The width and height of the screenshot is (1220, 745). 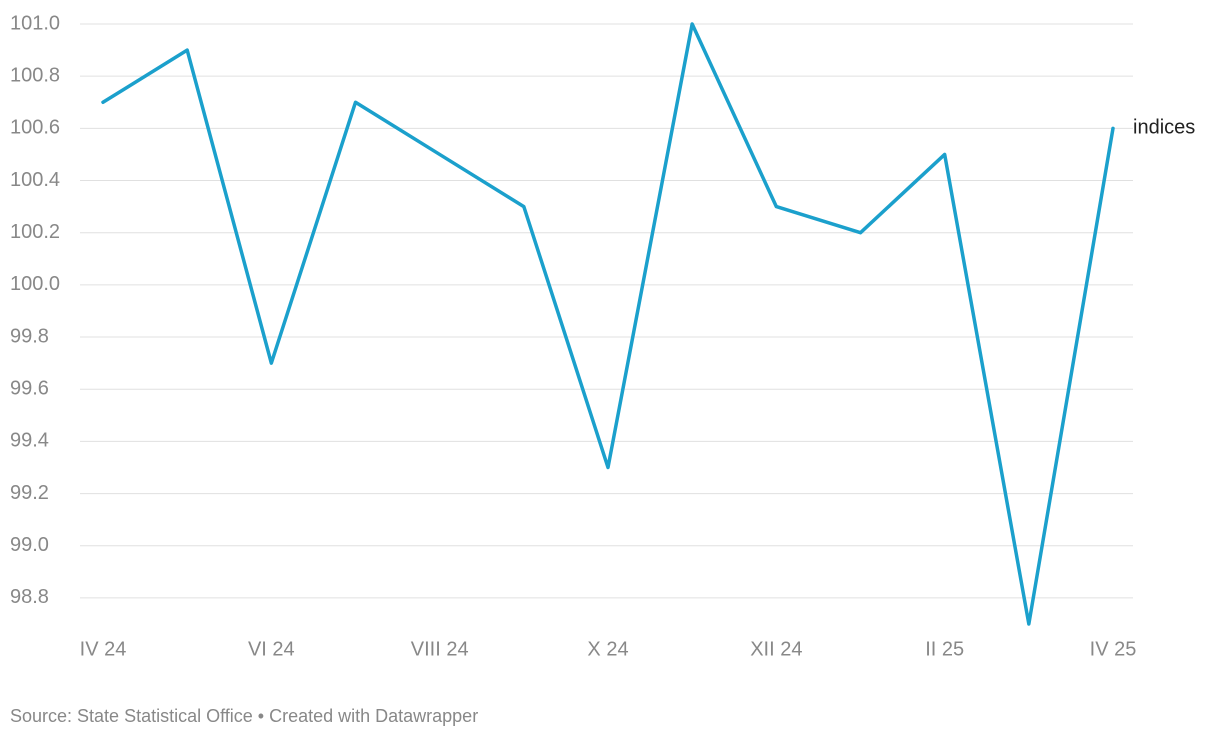 What do you see at coordinates (29, 545) in the screenshot?
I see `y-tick-label: 99.0` at bounding box center [29, 545].